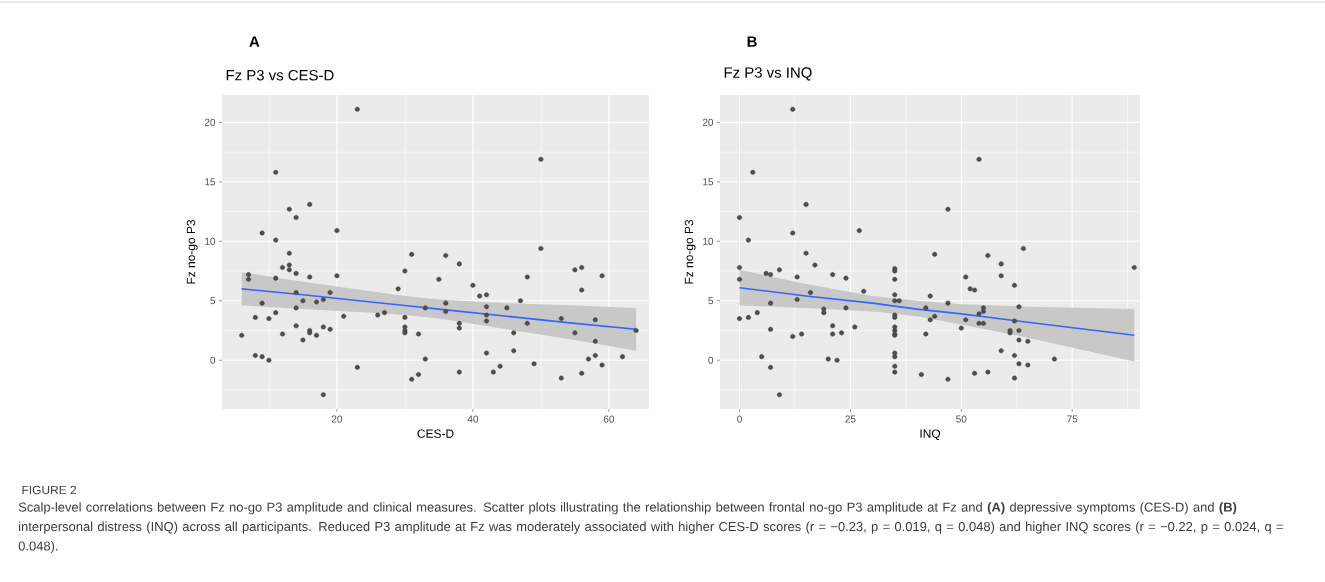 The height and width of the screenshot is (582, 1325). Describe the element at coordinates (752, 41) in the screenshot. I see `text: B` at that location.